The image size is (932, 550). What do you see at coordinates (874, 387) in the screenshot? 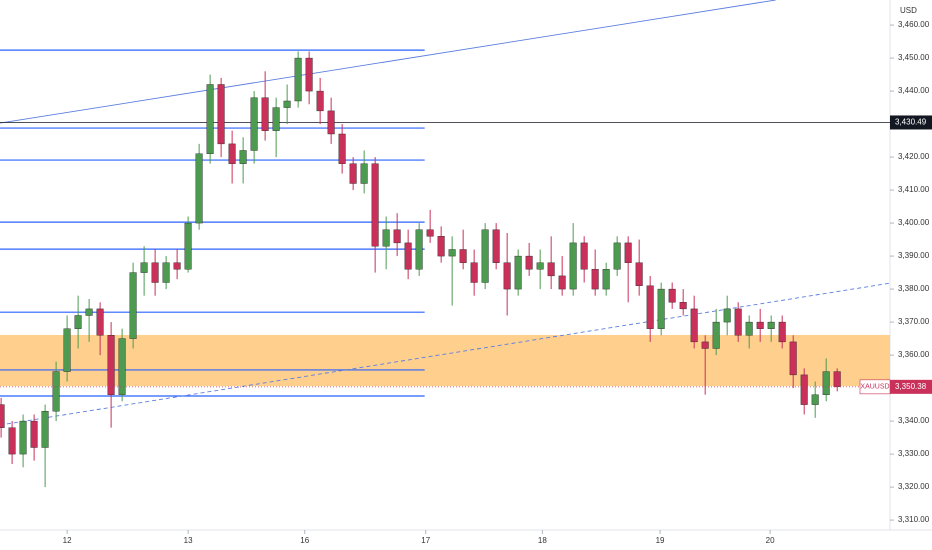
I see `symbol-label: XAUUSD` at bounding box center [874, 387].